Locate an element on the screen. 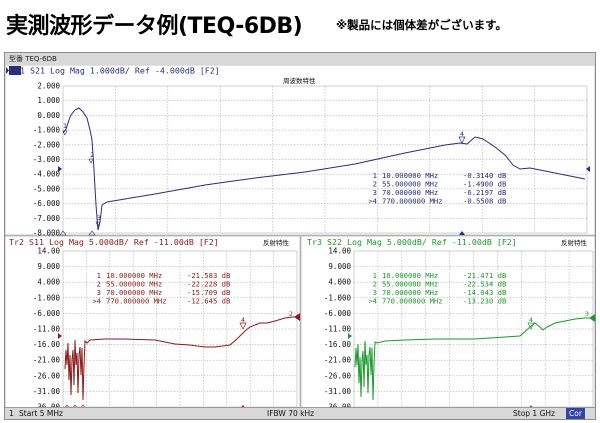  tr1-stimulus-marker-icon is located at coordinates (462, 233).